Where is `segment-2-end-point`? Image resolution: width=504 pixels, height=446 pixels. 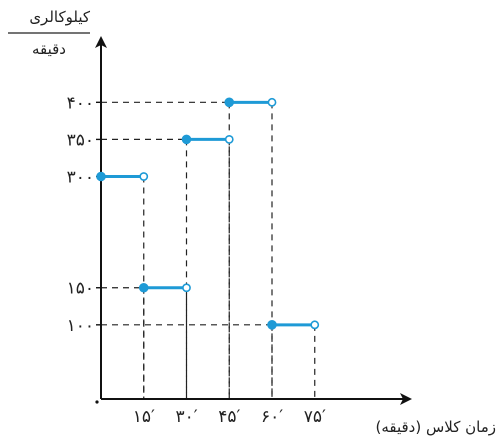
segment-2-end-point is located at coordinates (229, 139).